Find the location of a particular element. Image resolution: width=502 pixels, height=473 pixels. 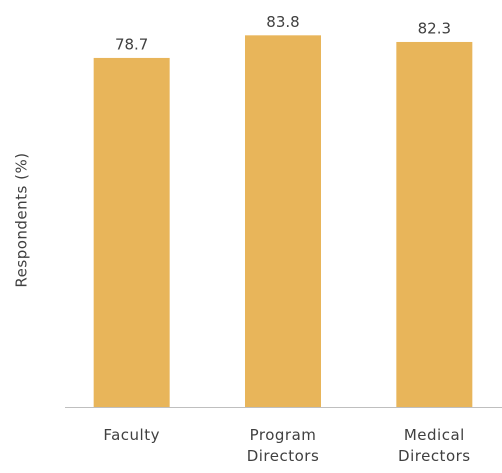

data-label: 78.7 is located at coordinates (131, 44).